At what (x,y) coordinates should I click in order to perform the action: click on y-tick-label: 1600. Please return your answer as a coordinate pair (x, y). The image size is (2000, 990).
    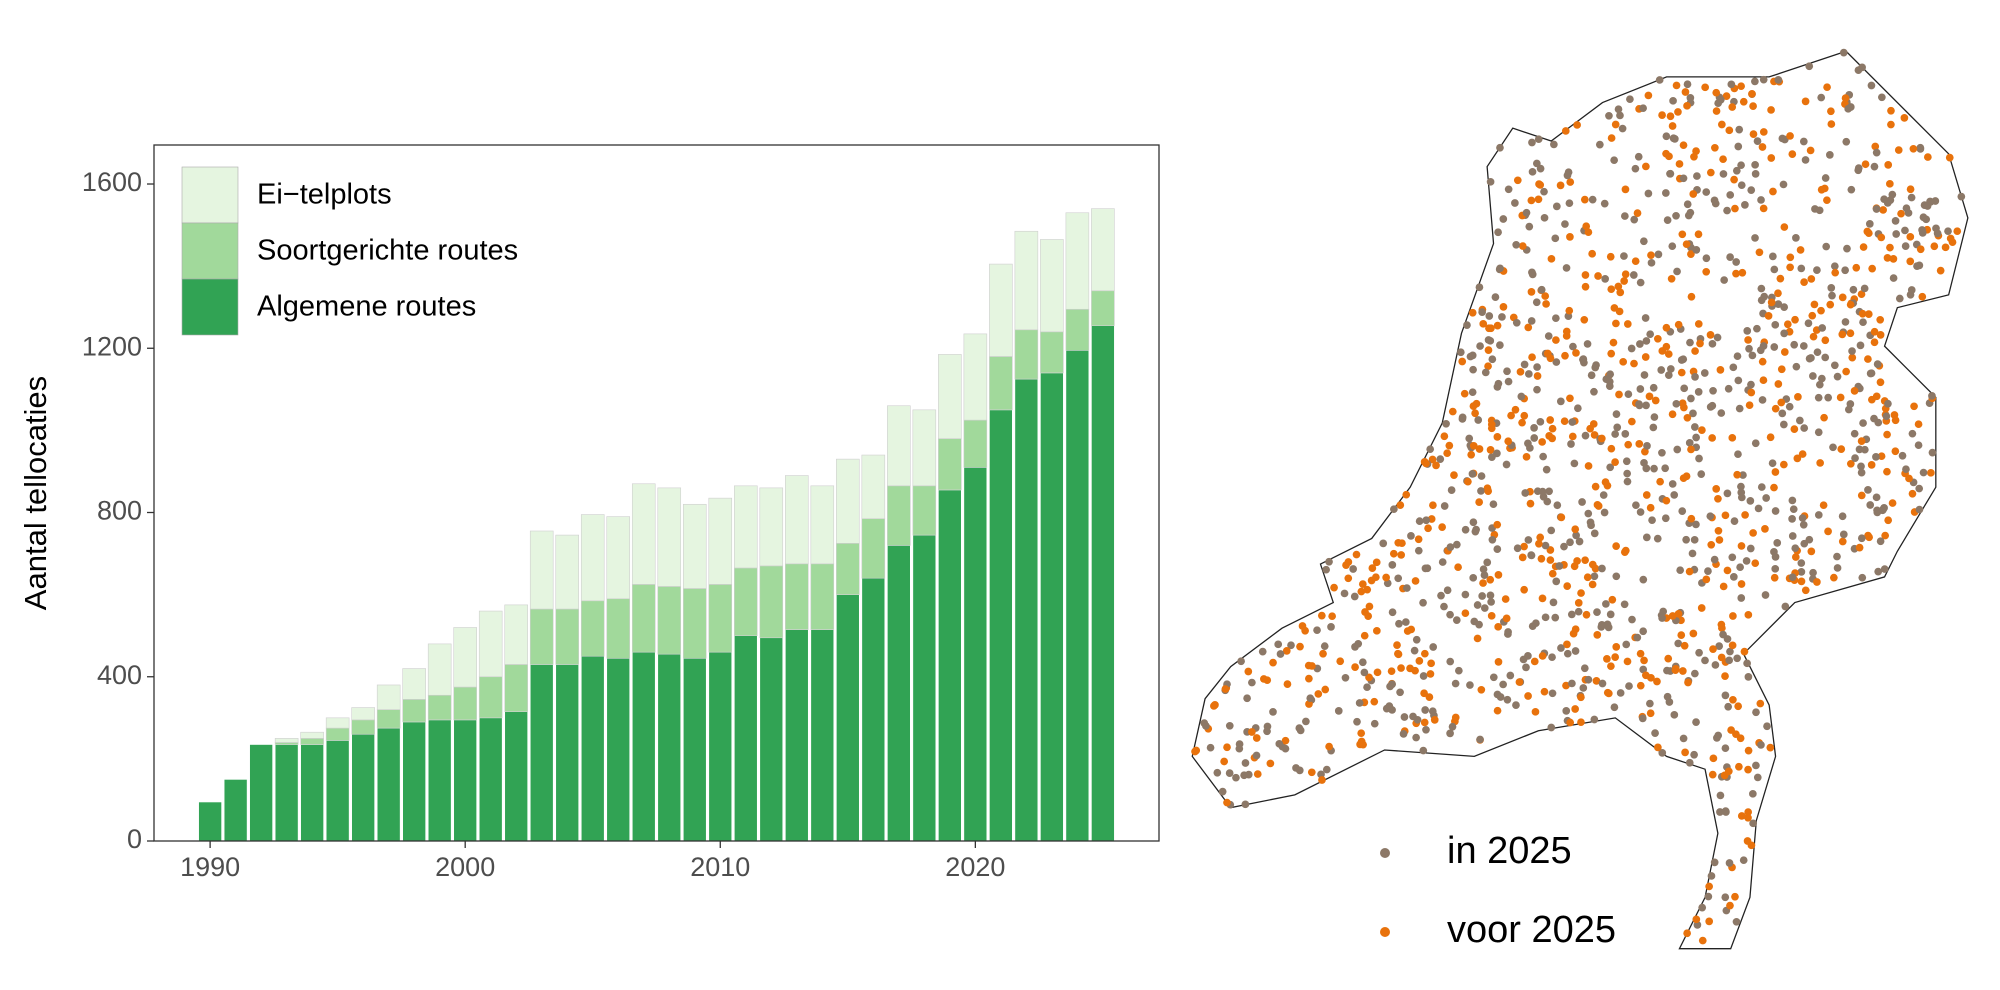
    Looking at the image, I should click on (112, 182).